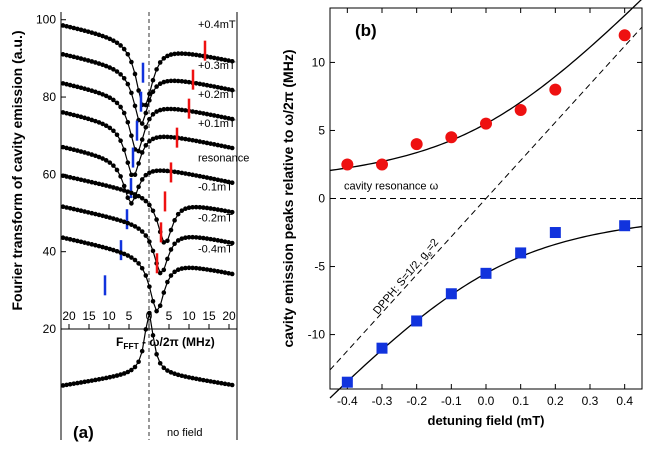 The image size is (648, 449). I want to click on trace-label: resonance, so click(223, 159).